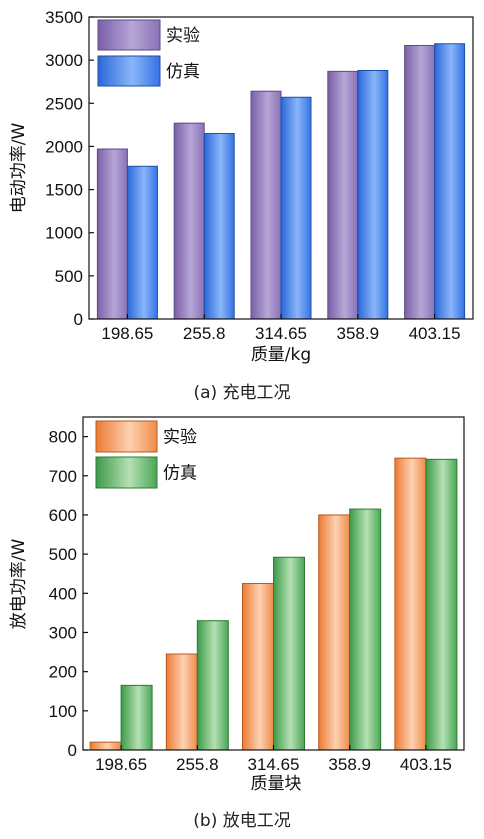 The image size is (484, 839). Describe the element at coordinates (69, 168) in the screenshot. I see `chart-a-y-ticks: 0 500 1000 1500 2000 2500 3000 3500` at that location.